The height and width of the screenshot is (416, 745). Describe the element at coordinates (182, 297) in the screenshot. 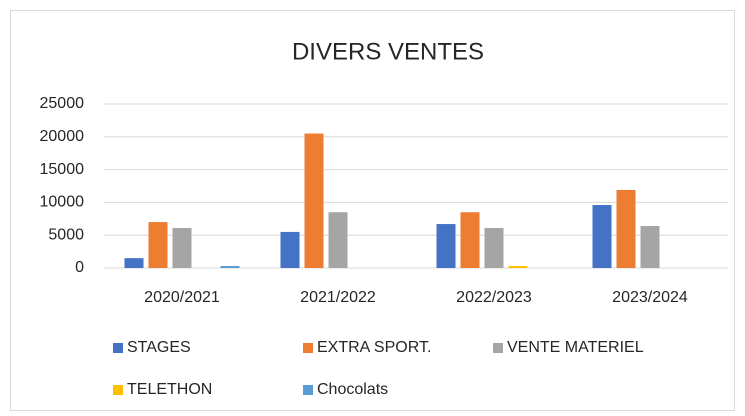

I see `x-tick-label: 2020/2021` at that location.